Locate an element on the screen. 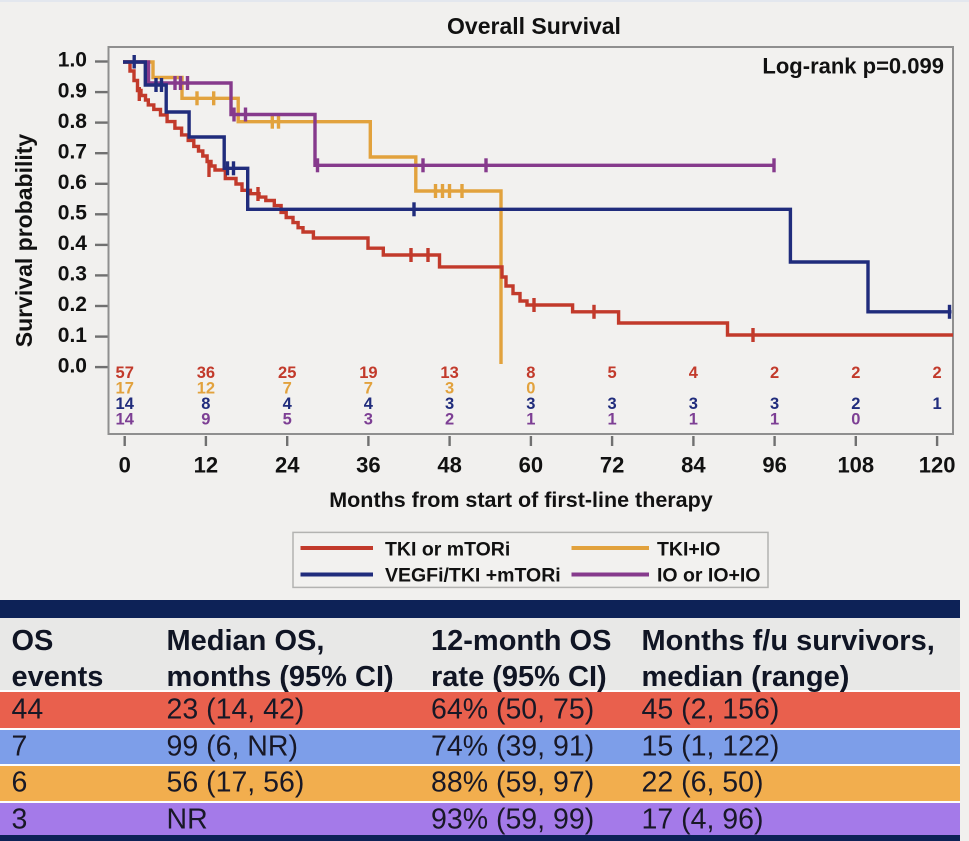 The width and height of the screenshot is (969, 841). svg-text: 96 is located at coordinates (774, 465).